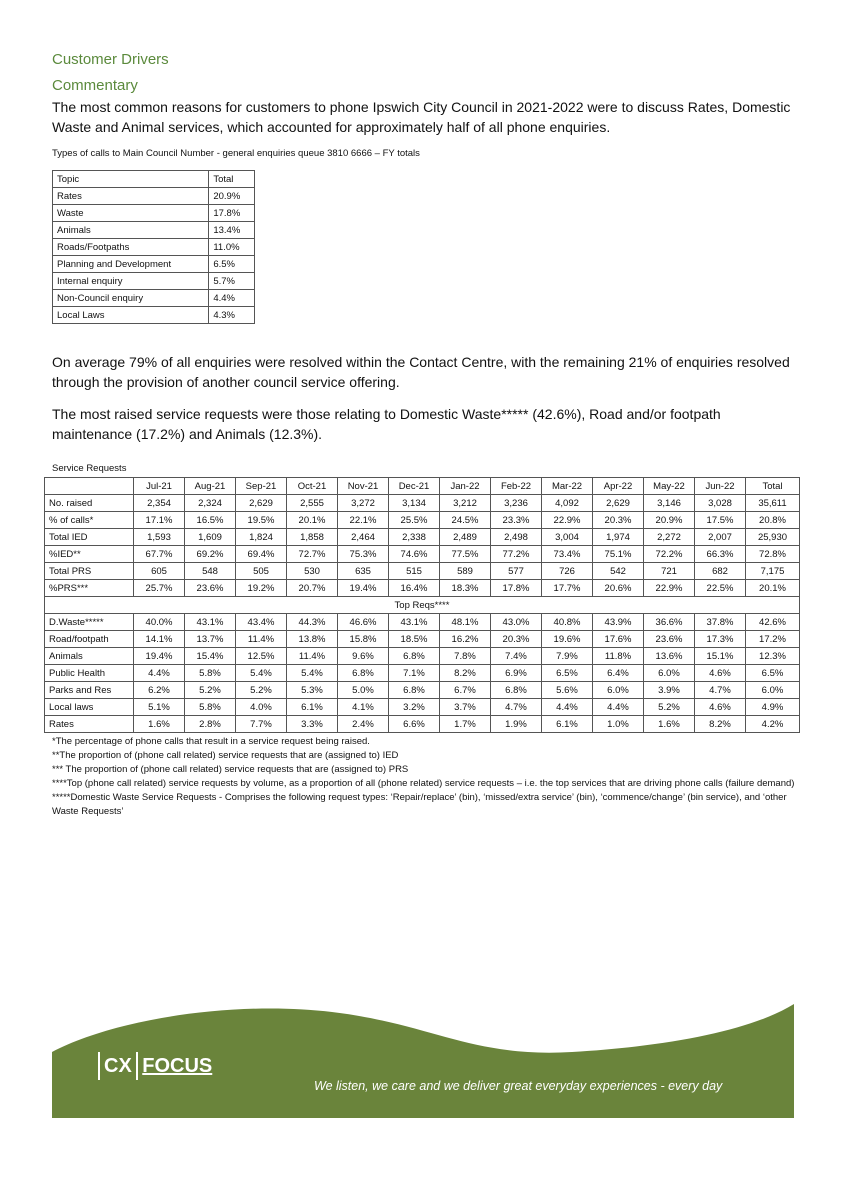  What do you see at coordinates (231, 281) in the screenshot?
I see `total-cell: 5.7%` at bounding box center [231, 281].